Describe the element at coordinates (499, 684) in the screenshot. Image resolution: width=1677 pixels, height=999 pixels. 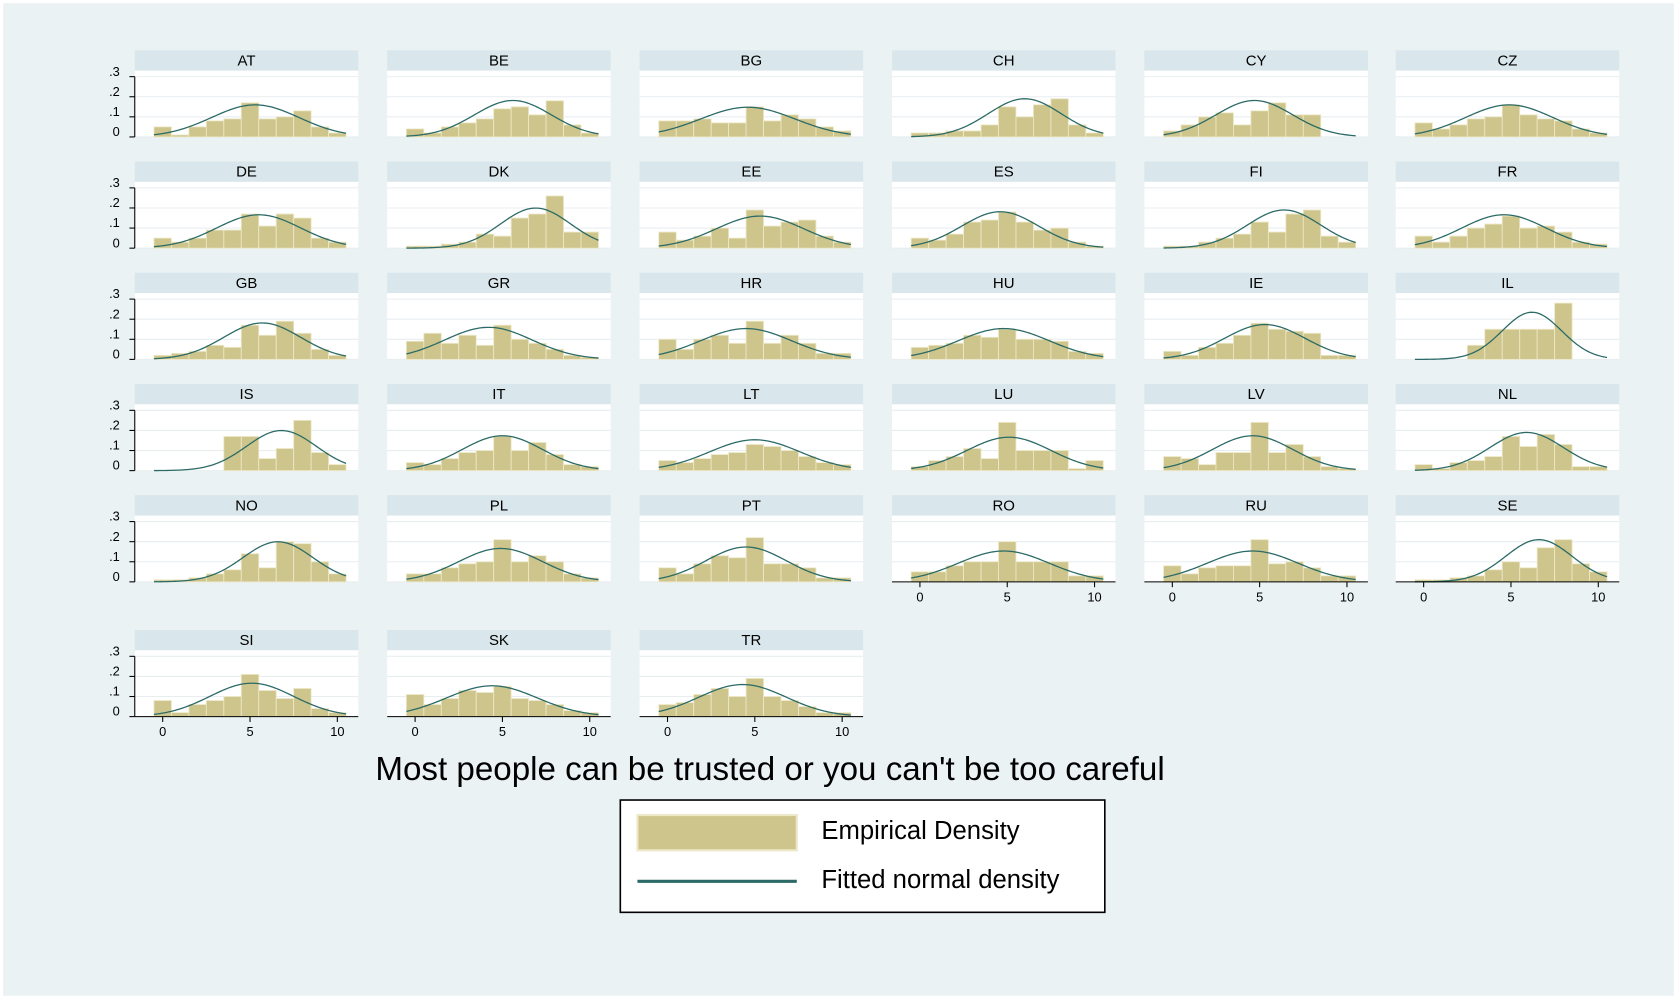
I see `panel: SK 0 5 10` at that location.